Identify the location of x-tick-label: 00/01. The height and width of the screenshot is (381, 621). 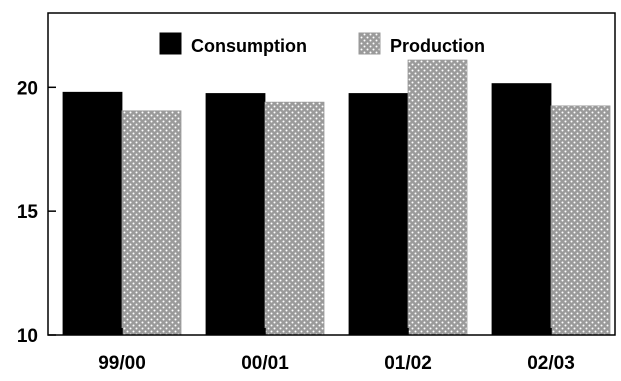
(265, 363).